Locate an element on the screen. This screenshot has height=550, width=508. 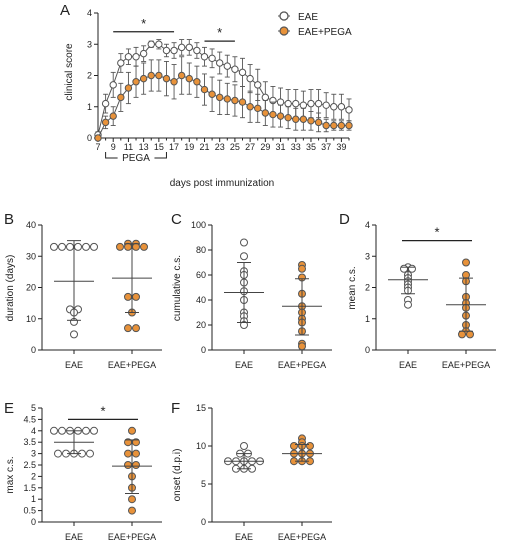
x-tick-label: 17 is located at coordinates (174, 147).